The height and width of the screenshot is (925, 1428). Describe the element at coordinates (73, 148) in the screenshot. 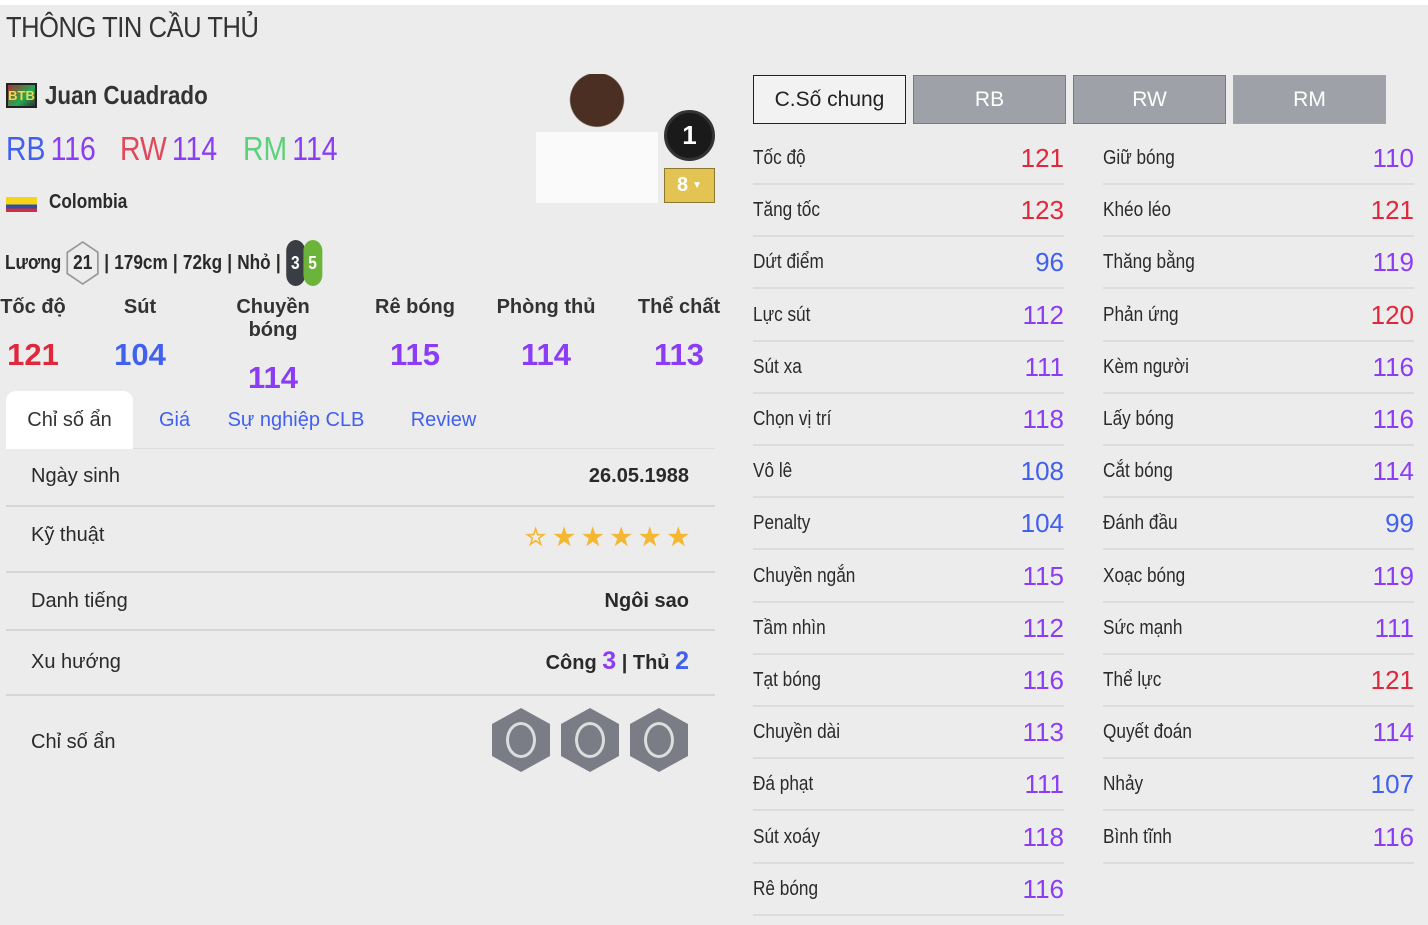

I see `position-value: 116` at that location.